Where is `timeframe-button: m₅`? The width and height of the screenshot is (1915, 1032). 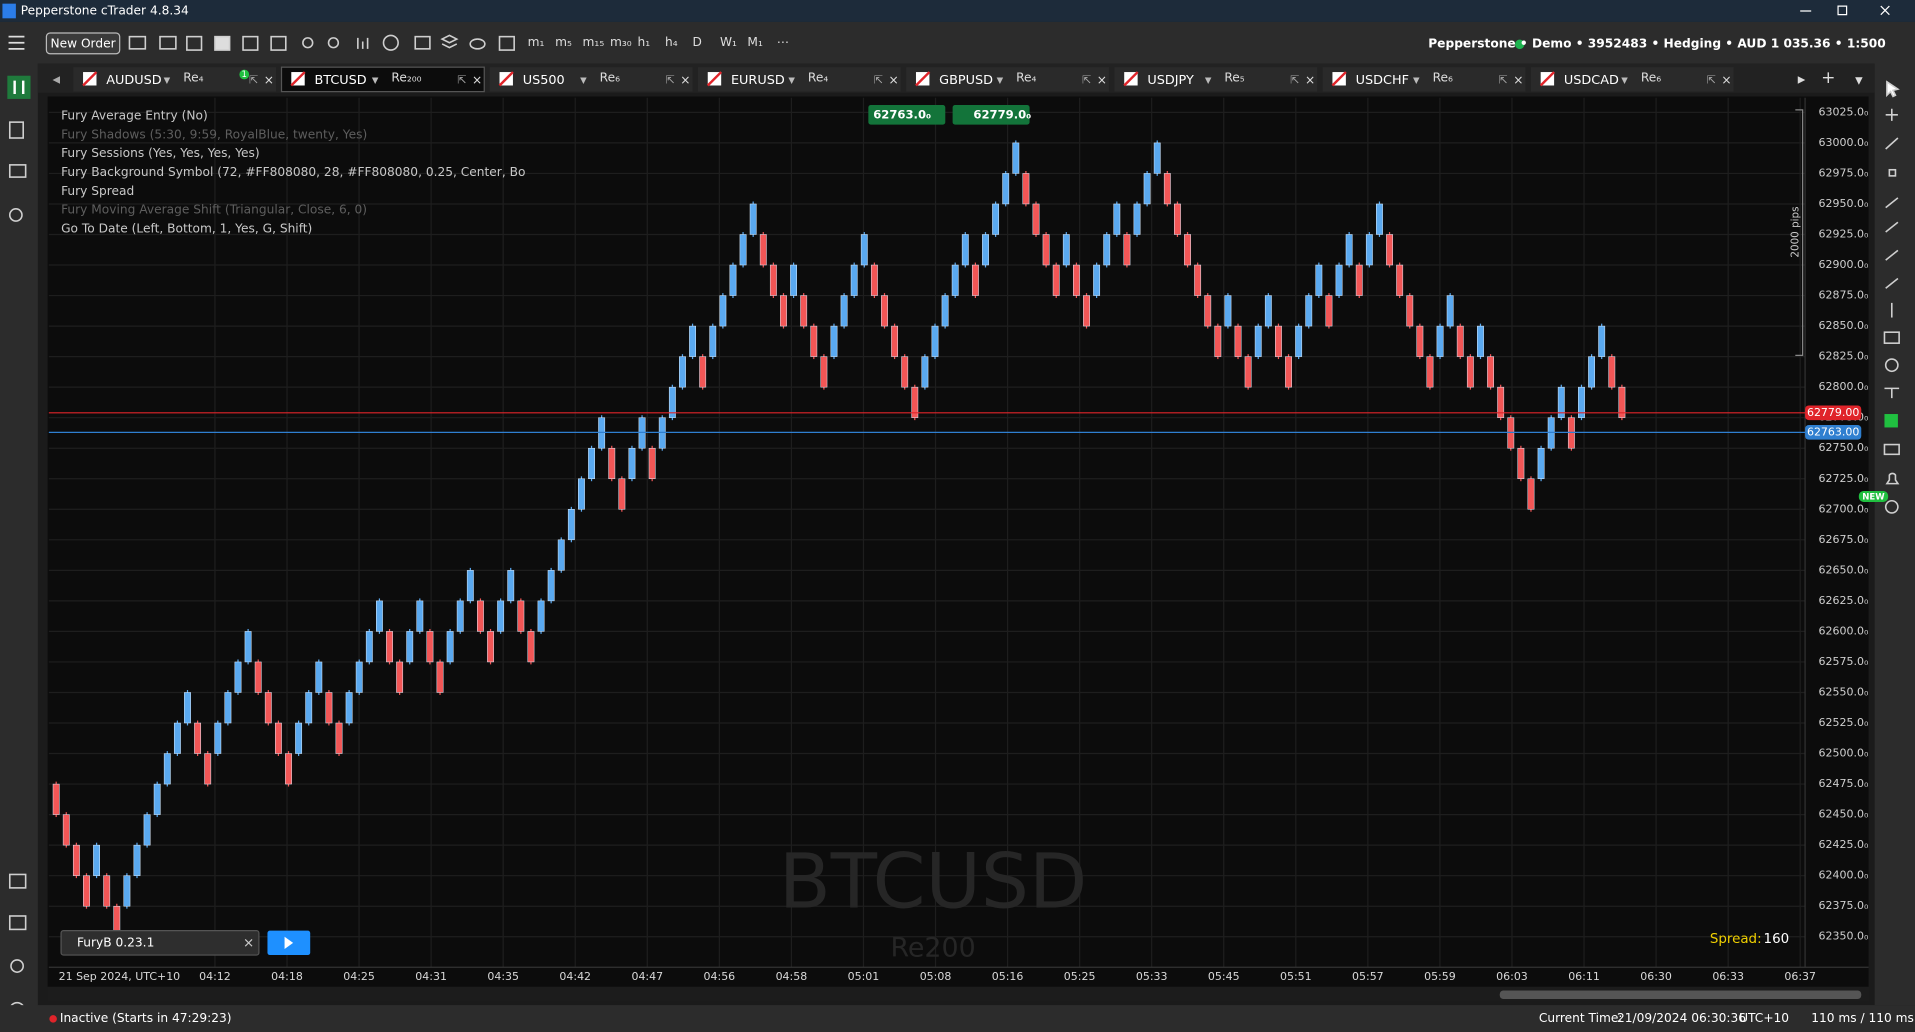
timeframe-button: m₅ is located at coordinates (563, 42).